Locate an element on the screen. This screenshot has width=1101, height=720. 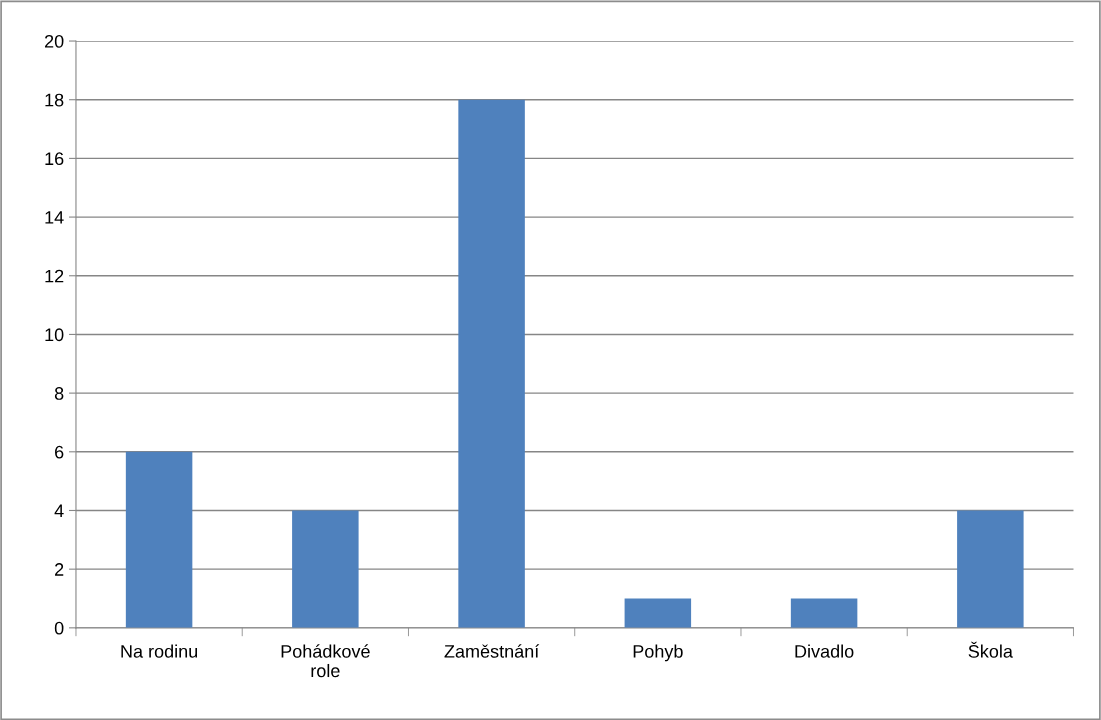
x-tick-label: Zaměstnání is located at coordinates (492, 651).